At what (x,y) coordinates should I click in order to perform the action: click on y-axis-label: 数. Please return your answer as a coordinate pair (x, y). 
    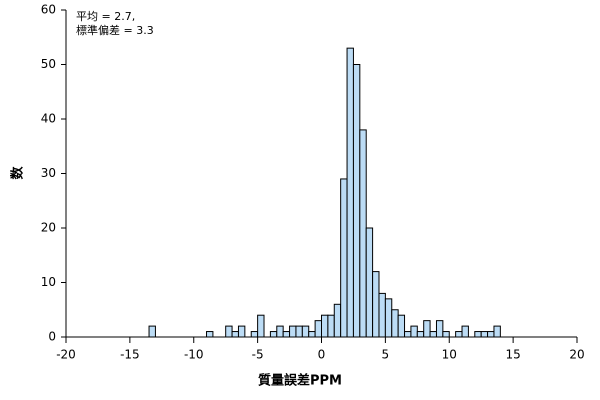
    Looking at the image, I should click on (18, 173).